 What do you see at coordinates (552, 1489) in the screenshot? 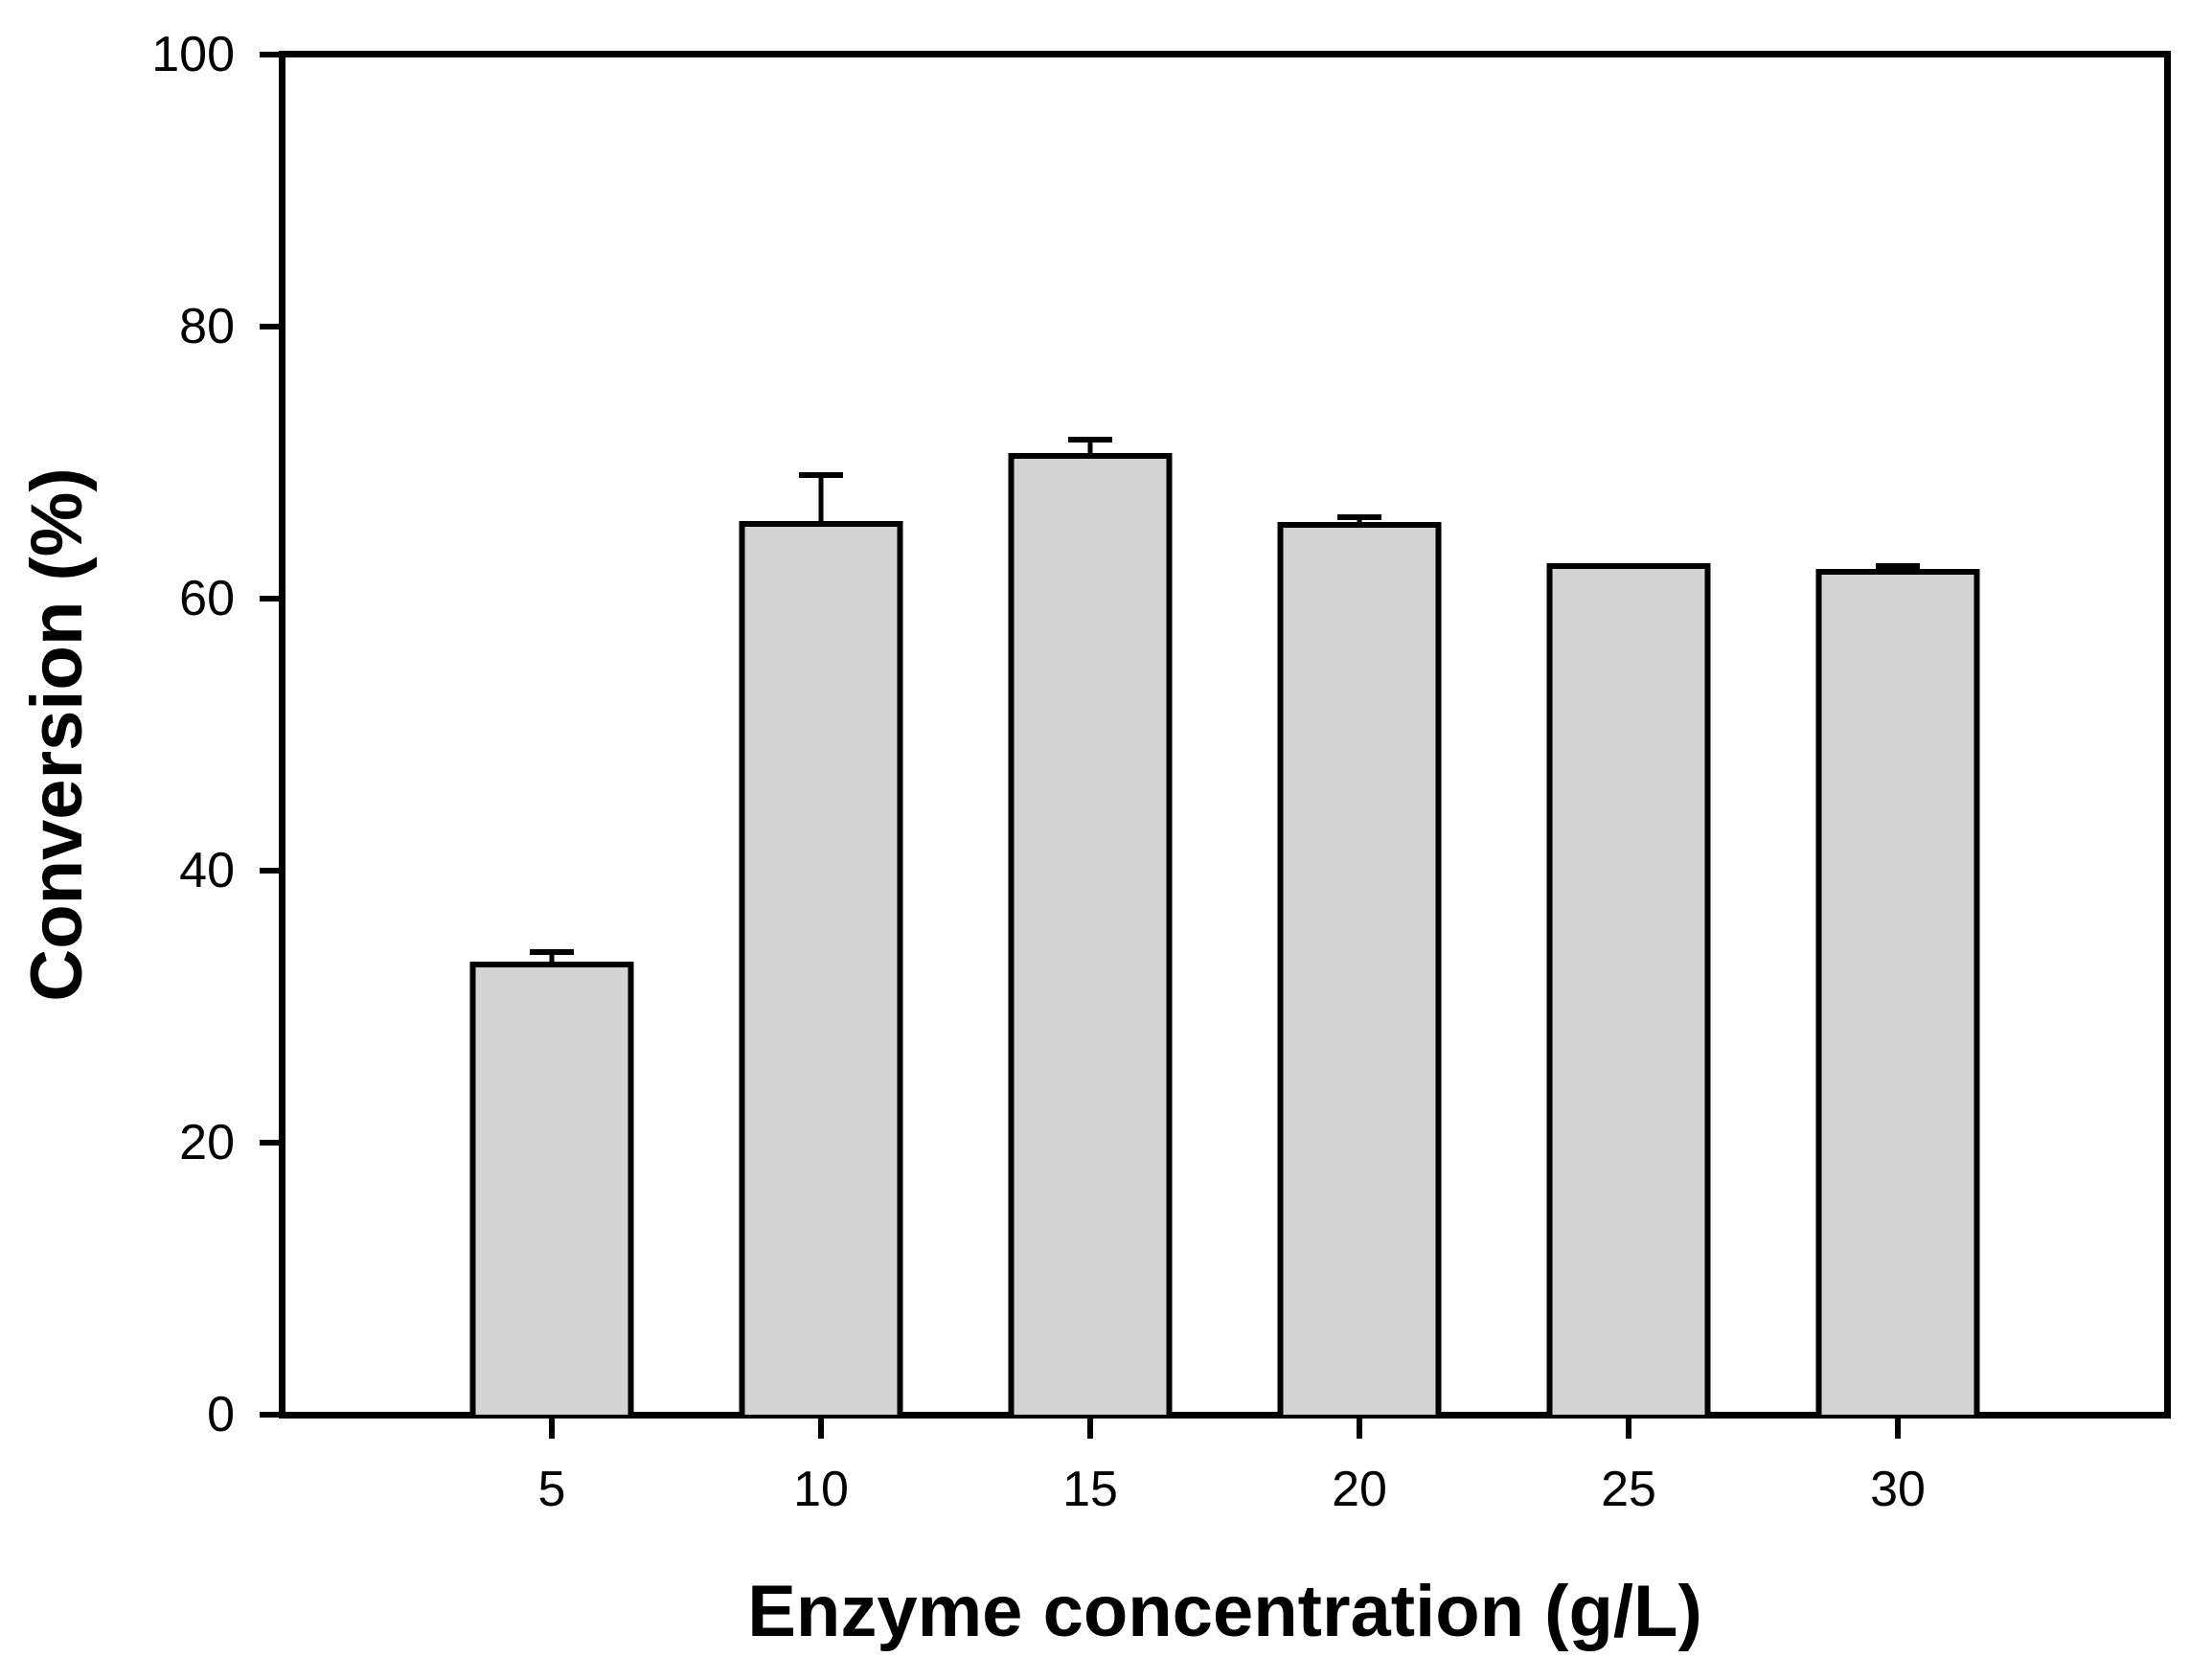
I see `x-tick-label: 5` at bounding box center [552, 1489].